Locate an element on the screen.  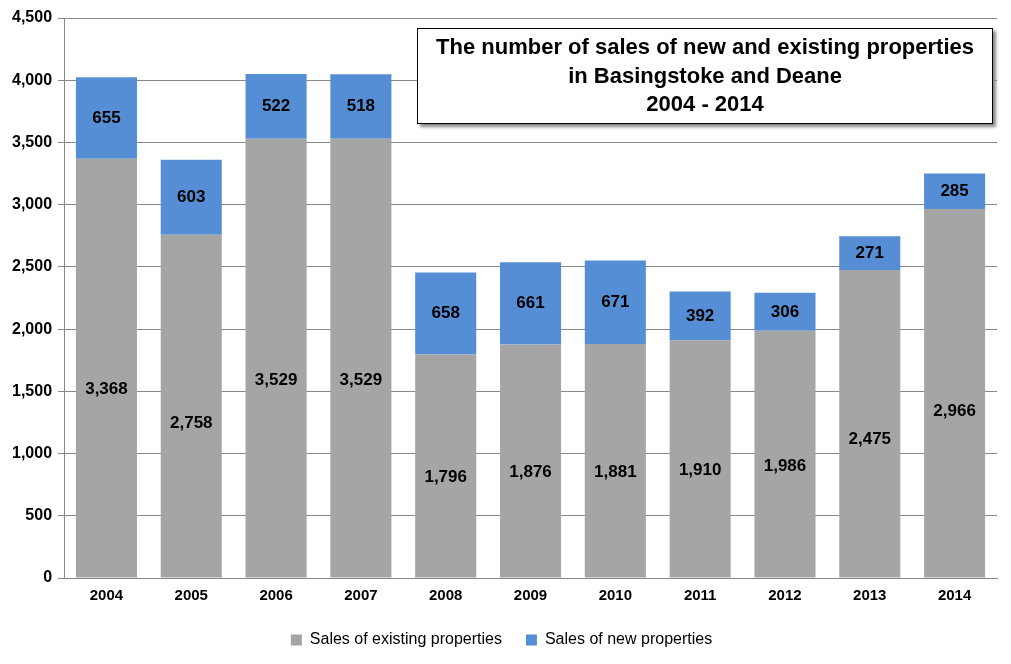
legend-label: Sales of new properties is located at coordinates (628, 639).